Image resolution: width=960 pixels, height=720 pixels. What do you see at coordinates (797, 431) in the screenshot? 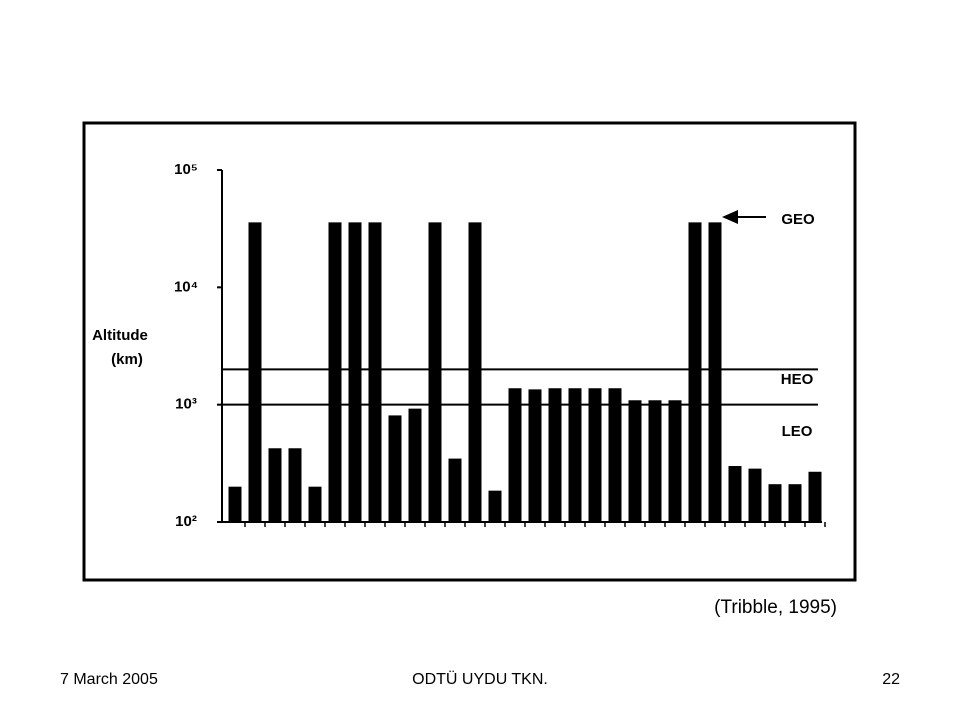
I see `annotation: LEO` at bounding box center [797, 431].